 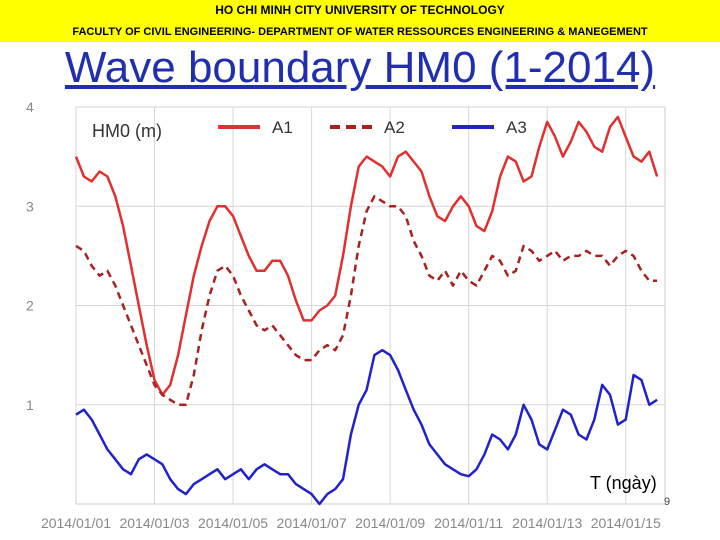 What do you see at coordinates (312, 523) in the screenshot?
I see `x-tick-label: 2014/01/07` at bounding box center [312, 523].